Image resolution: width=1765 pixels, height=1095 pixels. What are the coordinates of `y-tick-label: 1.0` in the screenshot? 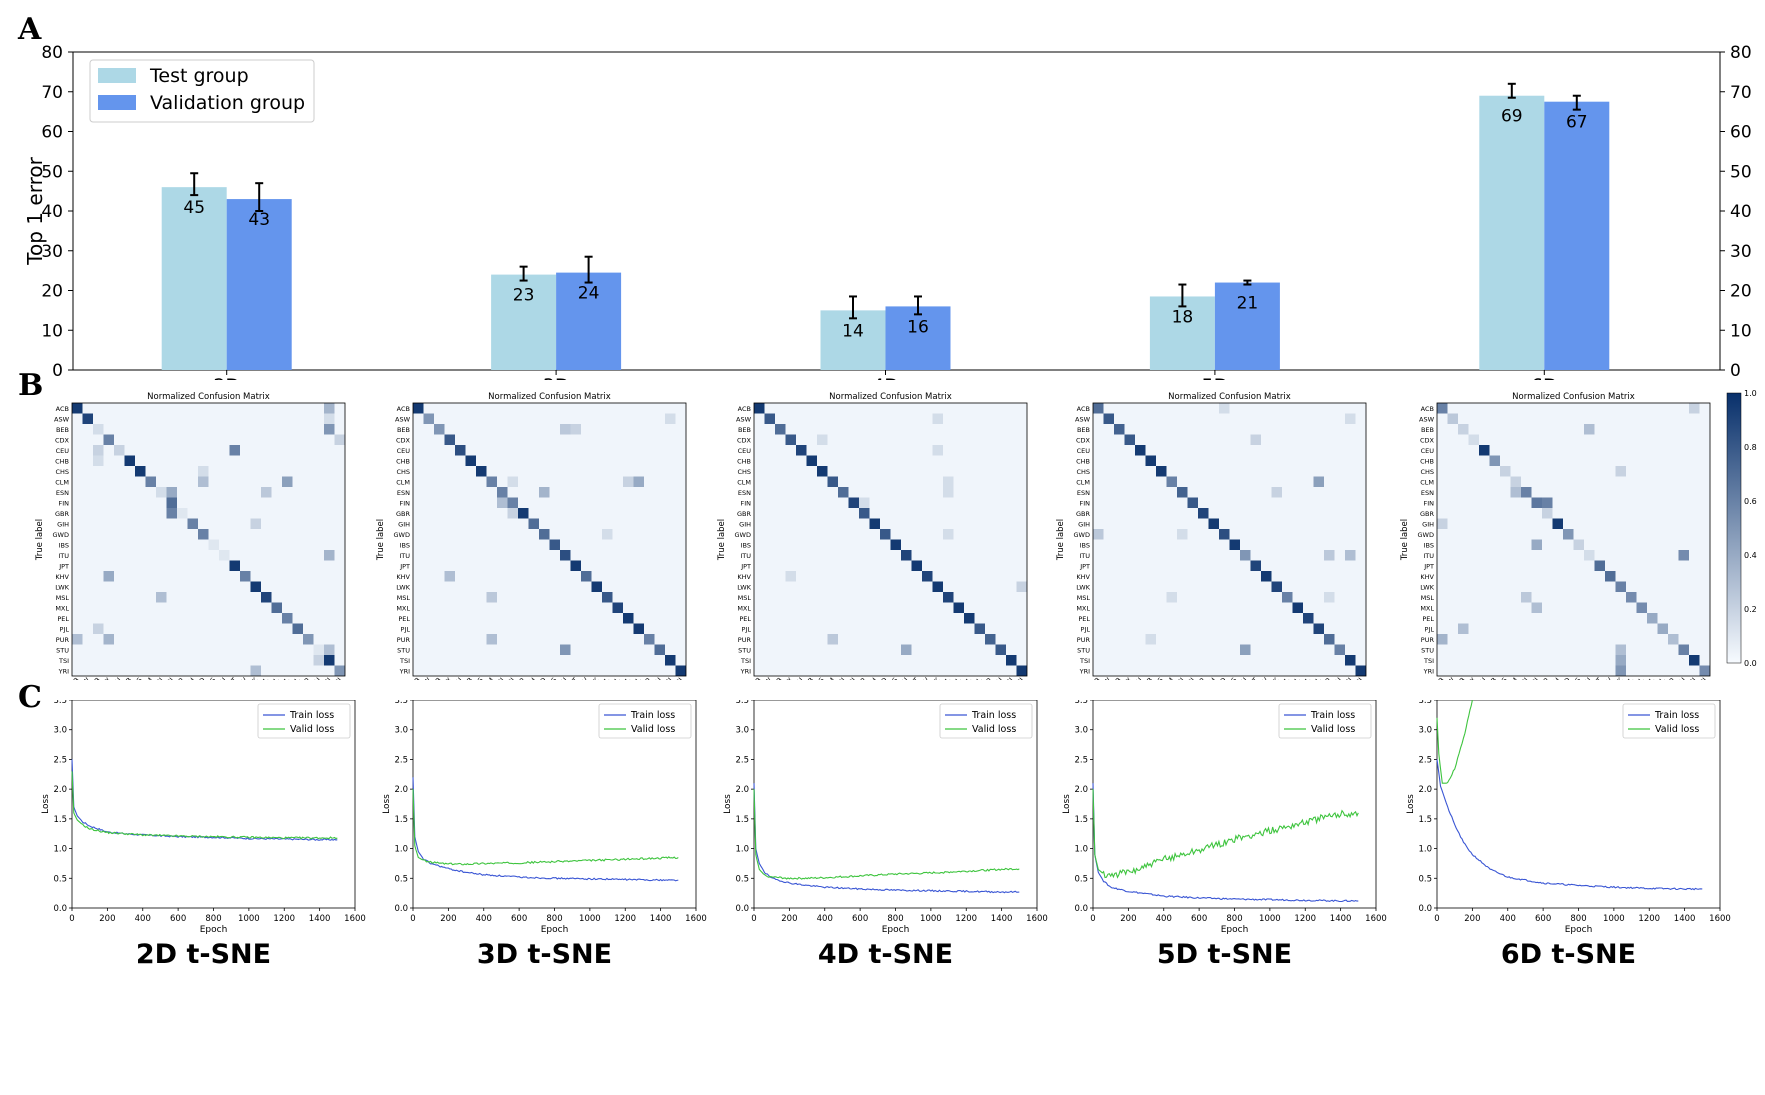 It's located at (1081, 850).